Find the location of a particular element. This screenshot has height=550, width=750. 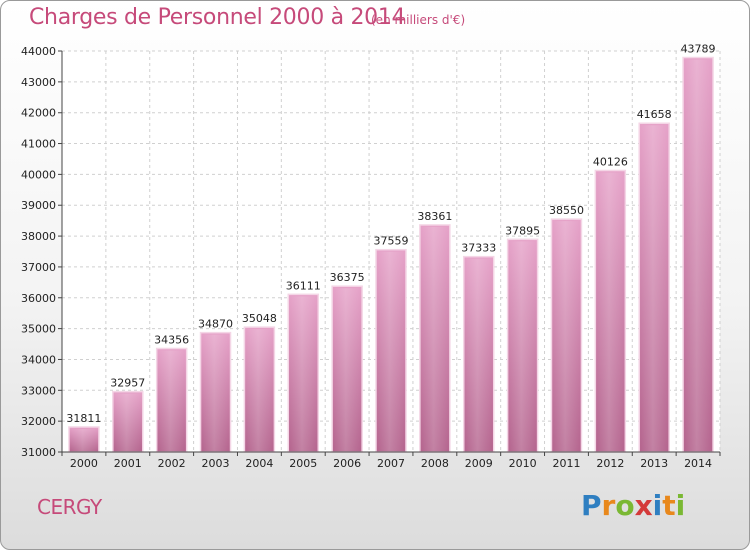

bar-2013 is located at coordinates (654, 287).